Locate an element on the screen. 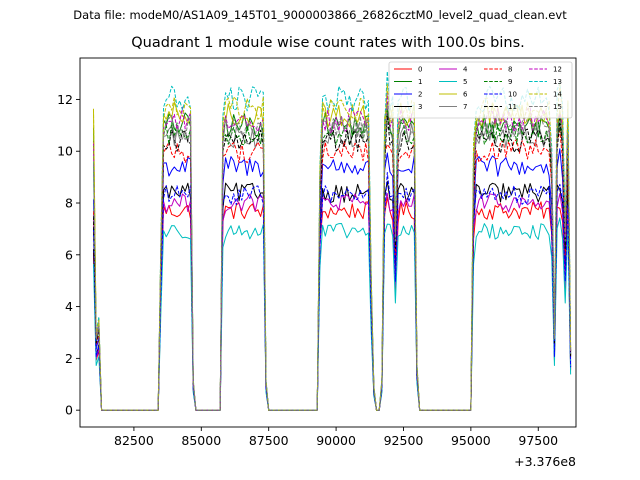 The width and height of the screenshot is (640, 480). legend-label-8: 8 is located at coordinates (510, 70).